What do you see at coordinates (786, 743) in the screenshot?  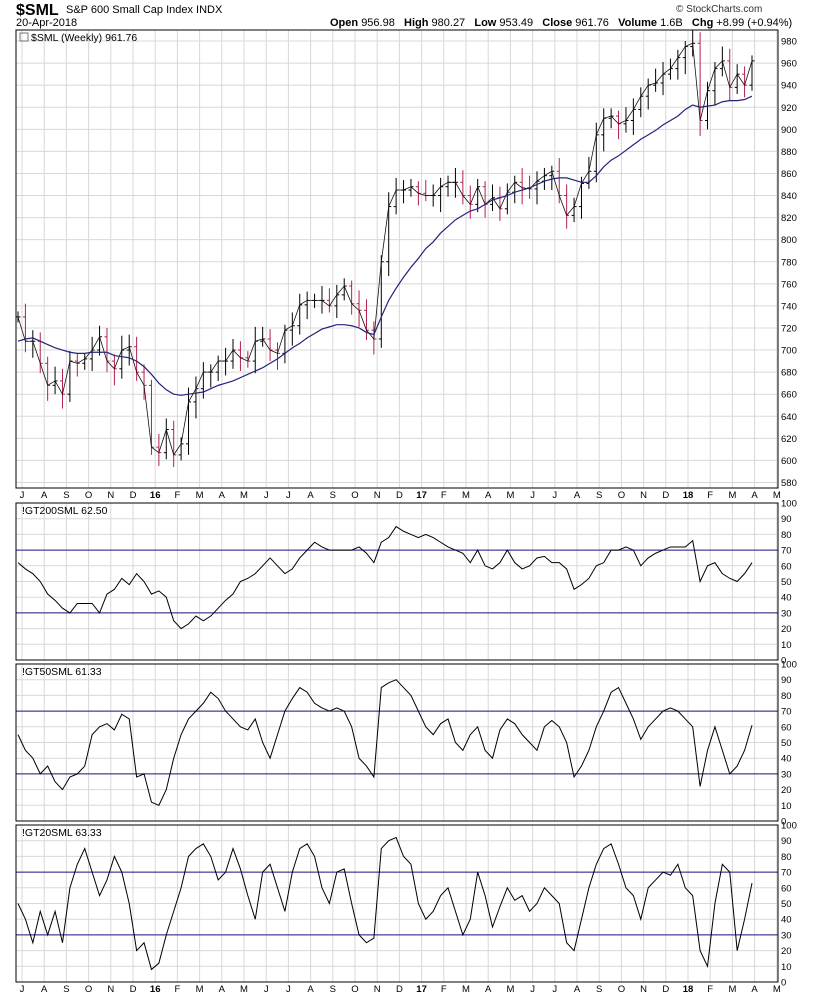 I see `y-tick-label: 50` at bounding box center [786, 743].